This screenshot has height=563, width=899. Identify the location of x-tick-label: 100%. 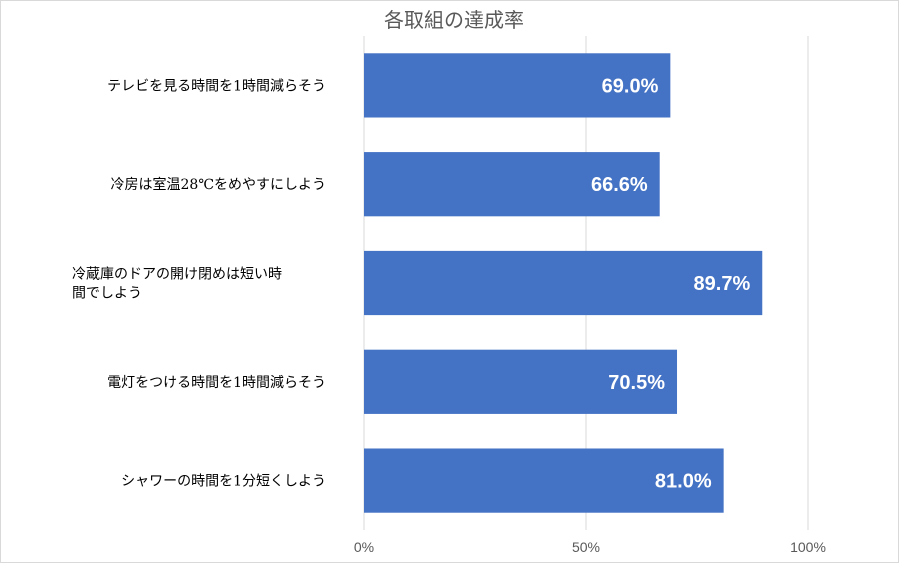
(808, 547).